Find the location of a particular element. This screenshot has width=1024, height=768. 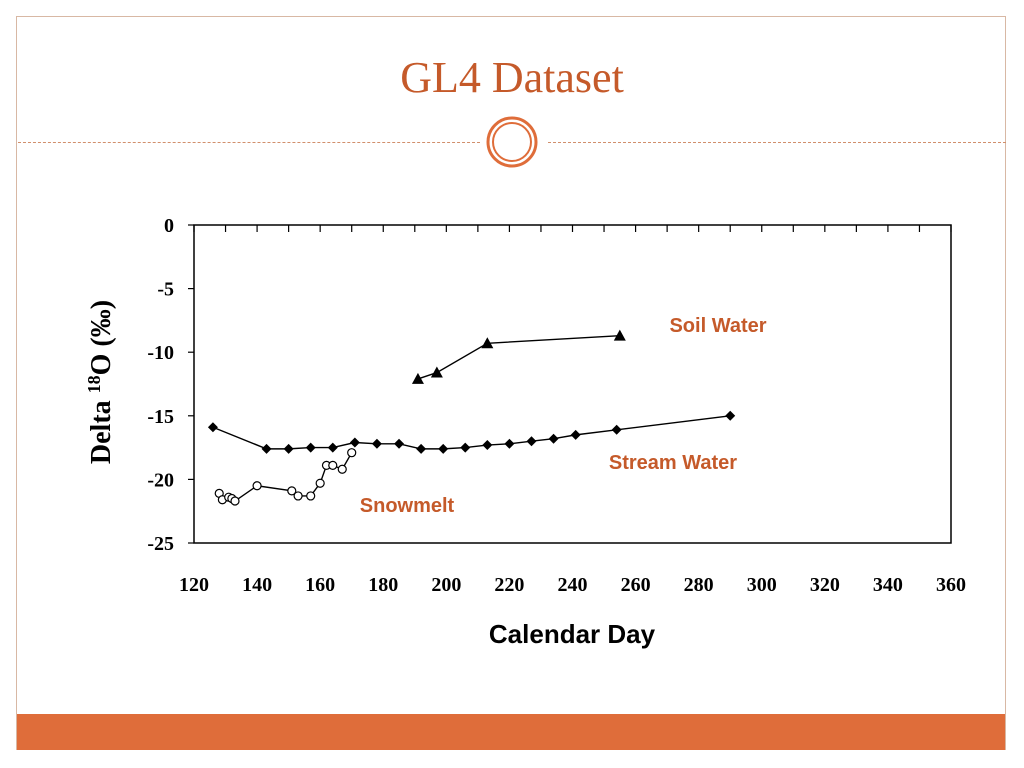

x-tick-label: 260 is located at coordinates (636, 585).